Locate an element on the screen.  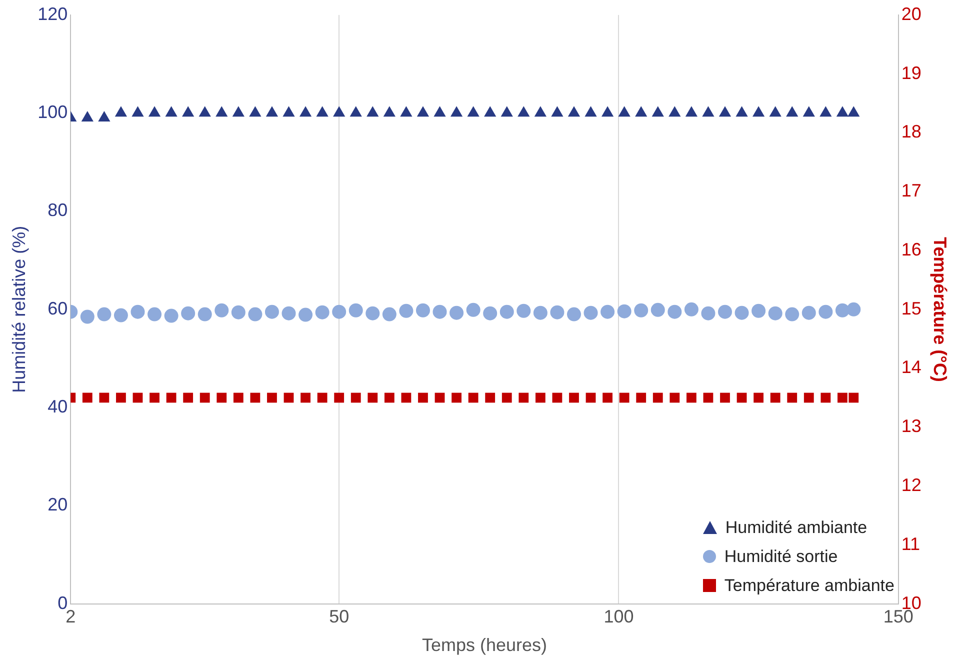
y2-tick-label: 18 is located at coordinates (911, 132).